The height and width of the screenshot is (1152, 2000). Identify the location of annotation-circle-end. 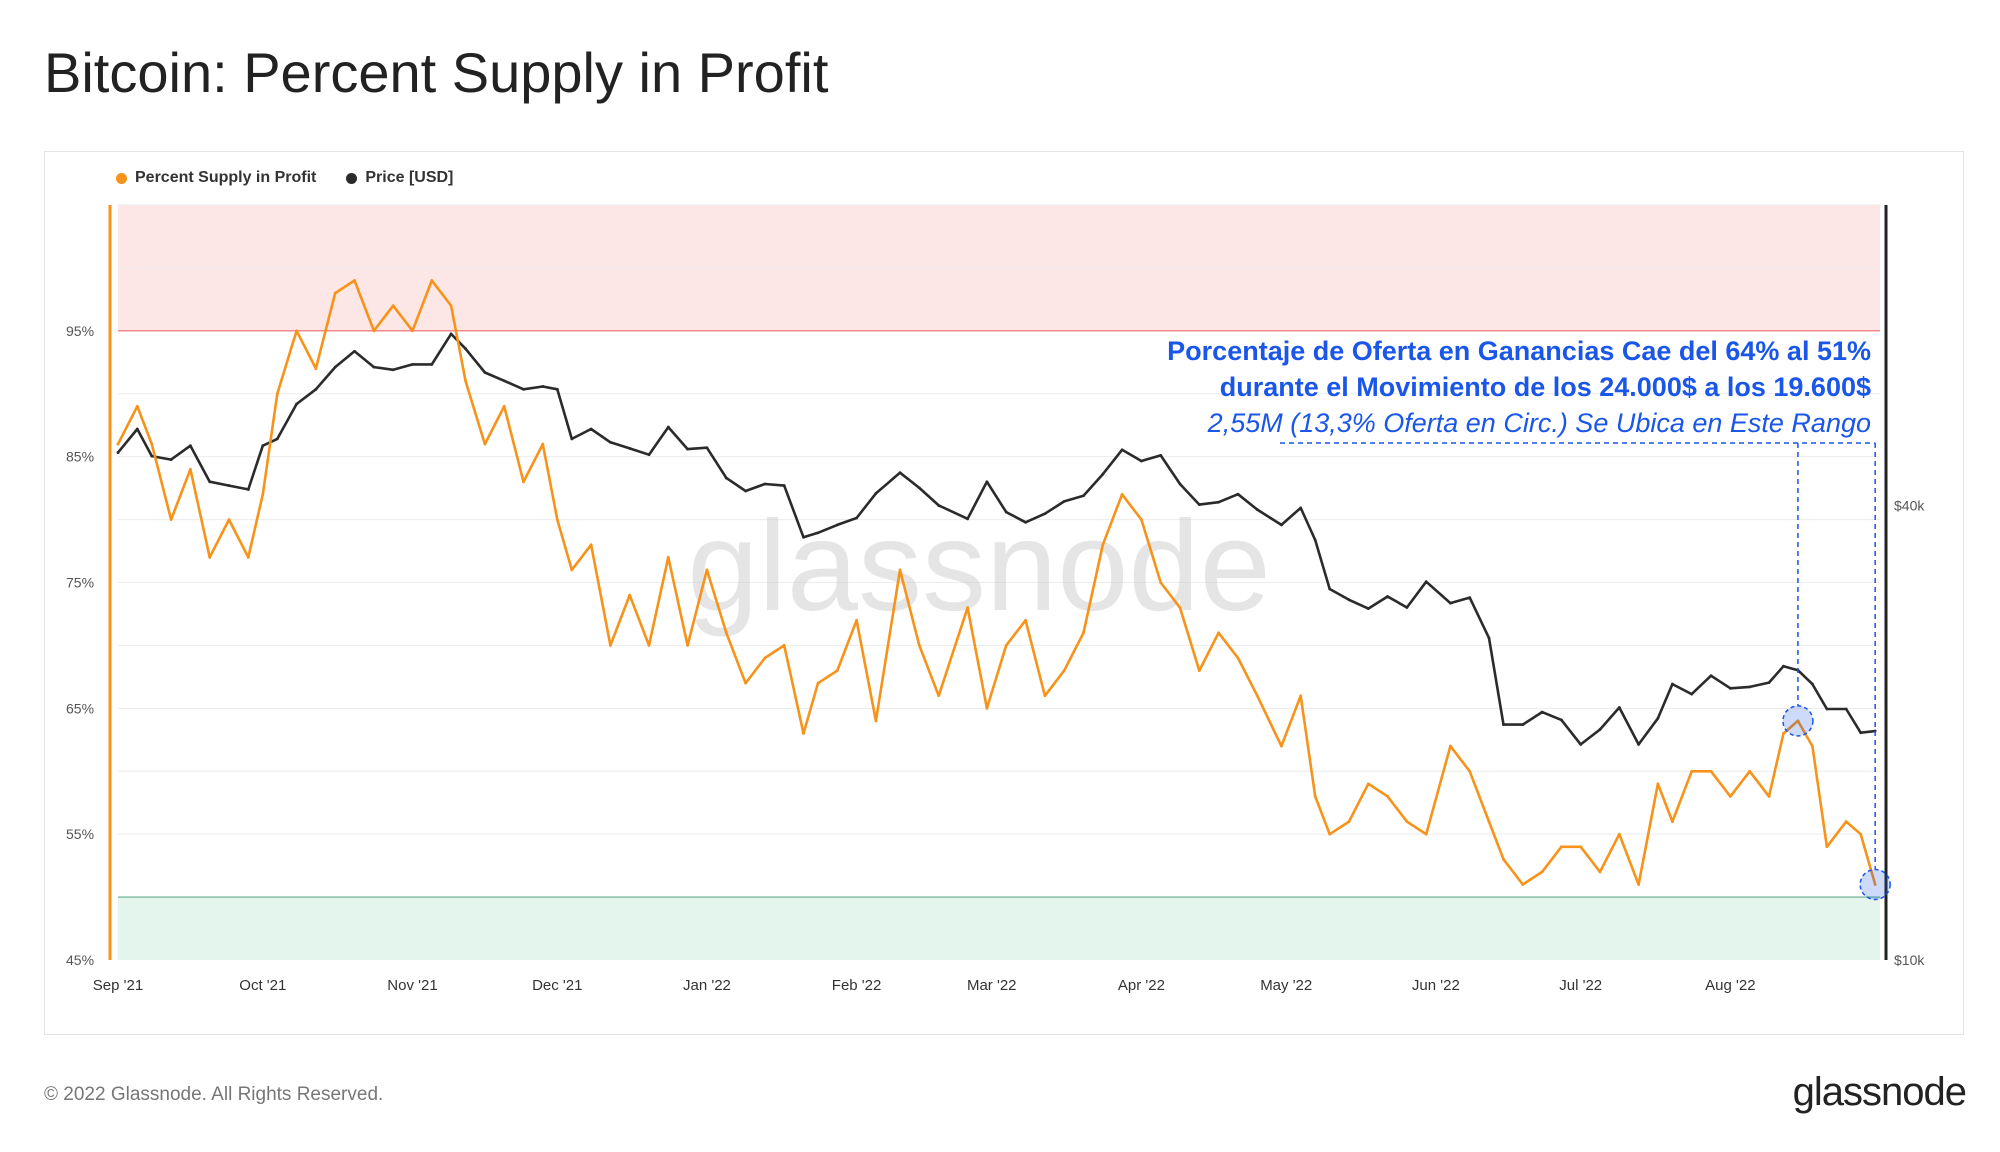
(1875, 884).